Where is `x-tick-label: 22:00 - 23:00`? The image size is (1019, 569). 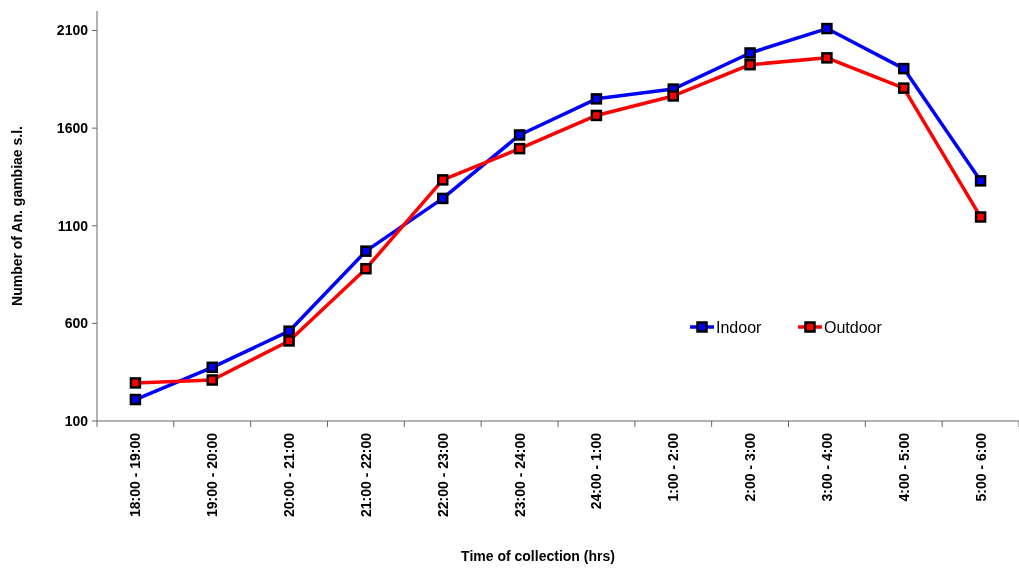
x-tick-label: 22:00 - 23:00 is located at coordinates (442, 475).